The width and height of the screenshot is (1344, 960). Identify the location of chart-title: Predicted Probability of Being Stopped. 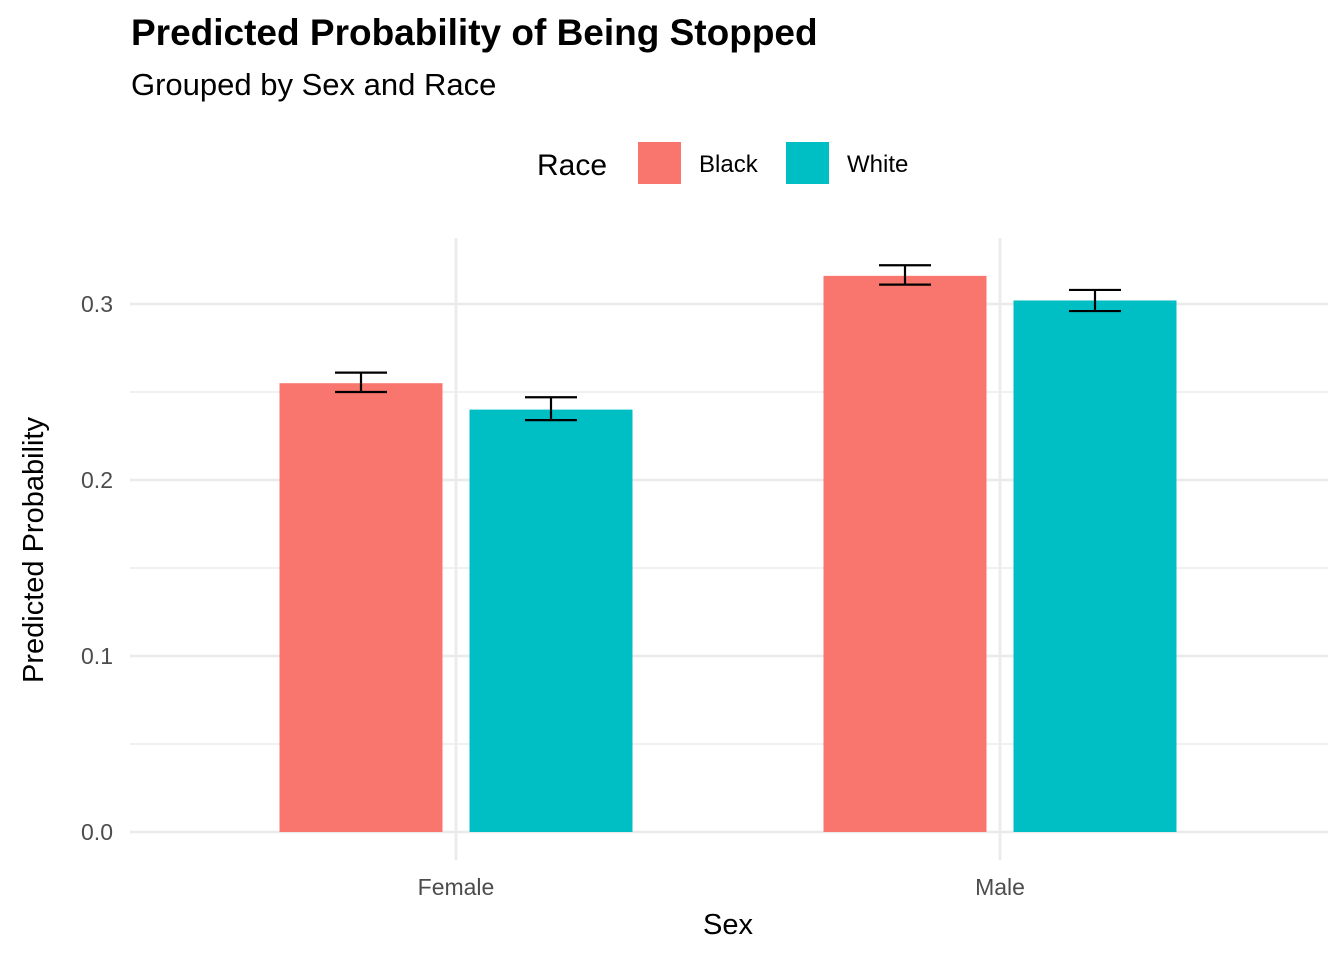
(474, 32).